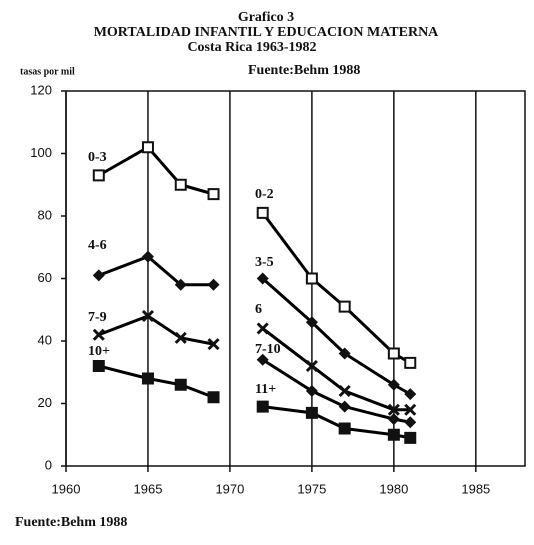  Describe the element at coordinates (66, 488) in the screenshot. I see `x-tick-label: 1960` at that location.